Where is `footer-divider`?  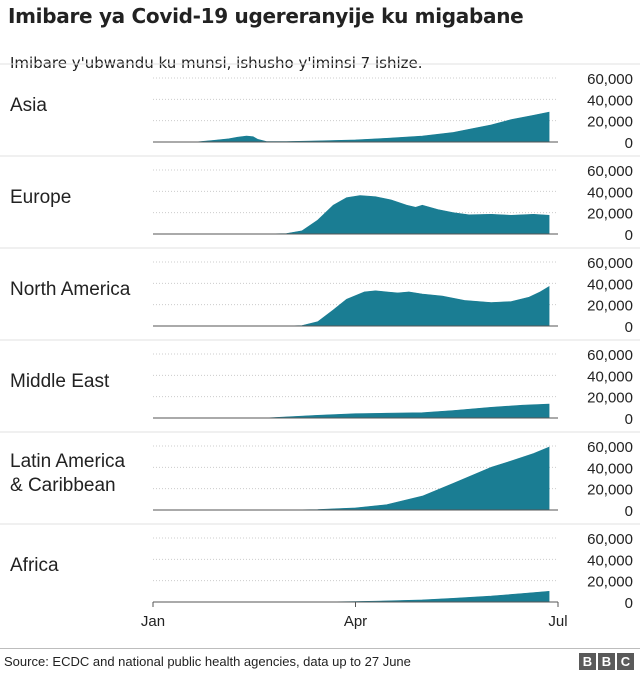 footer-divider is located at coordinates (320, 648).